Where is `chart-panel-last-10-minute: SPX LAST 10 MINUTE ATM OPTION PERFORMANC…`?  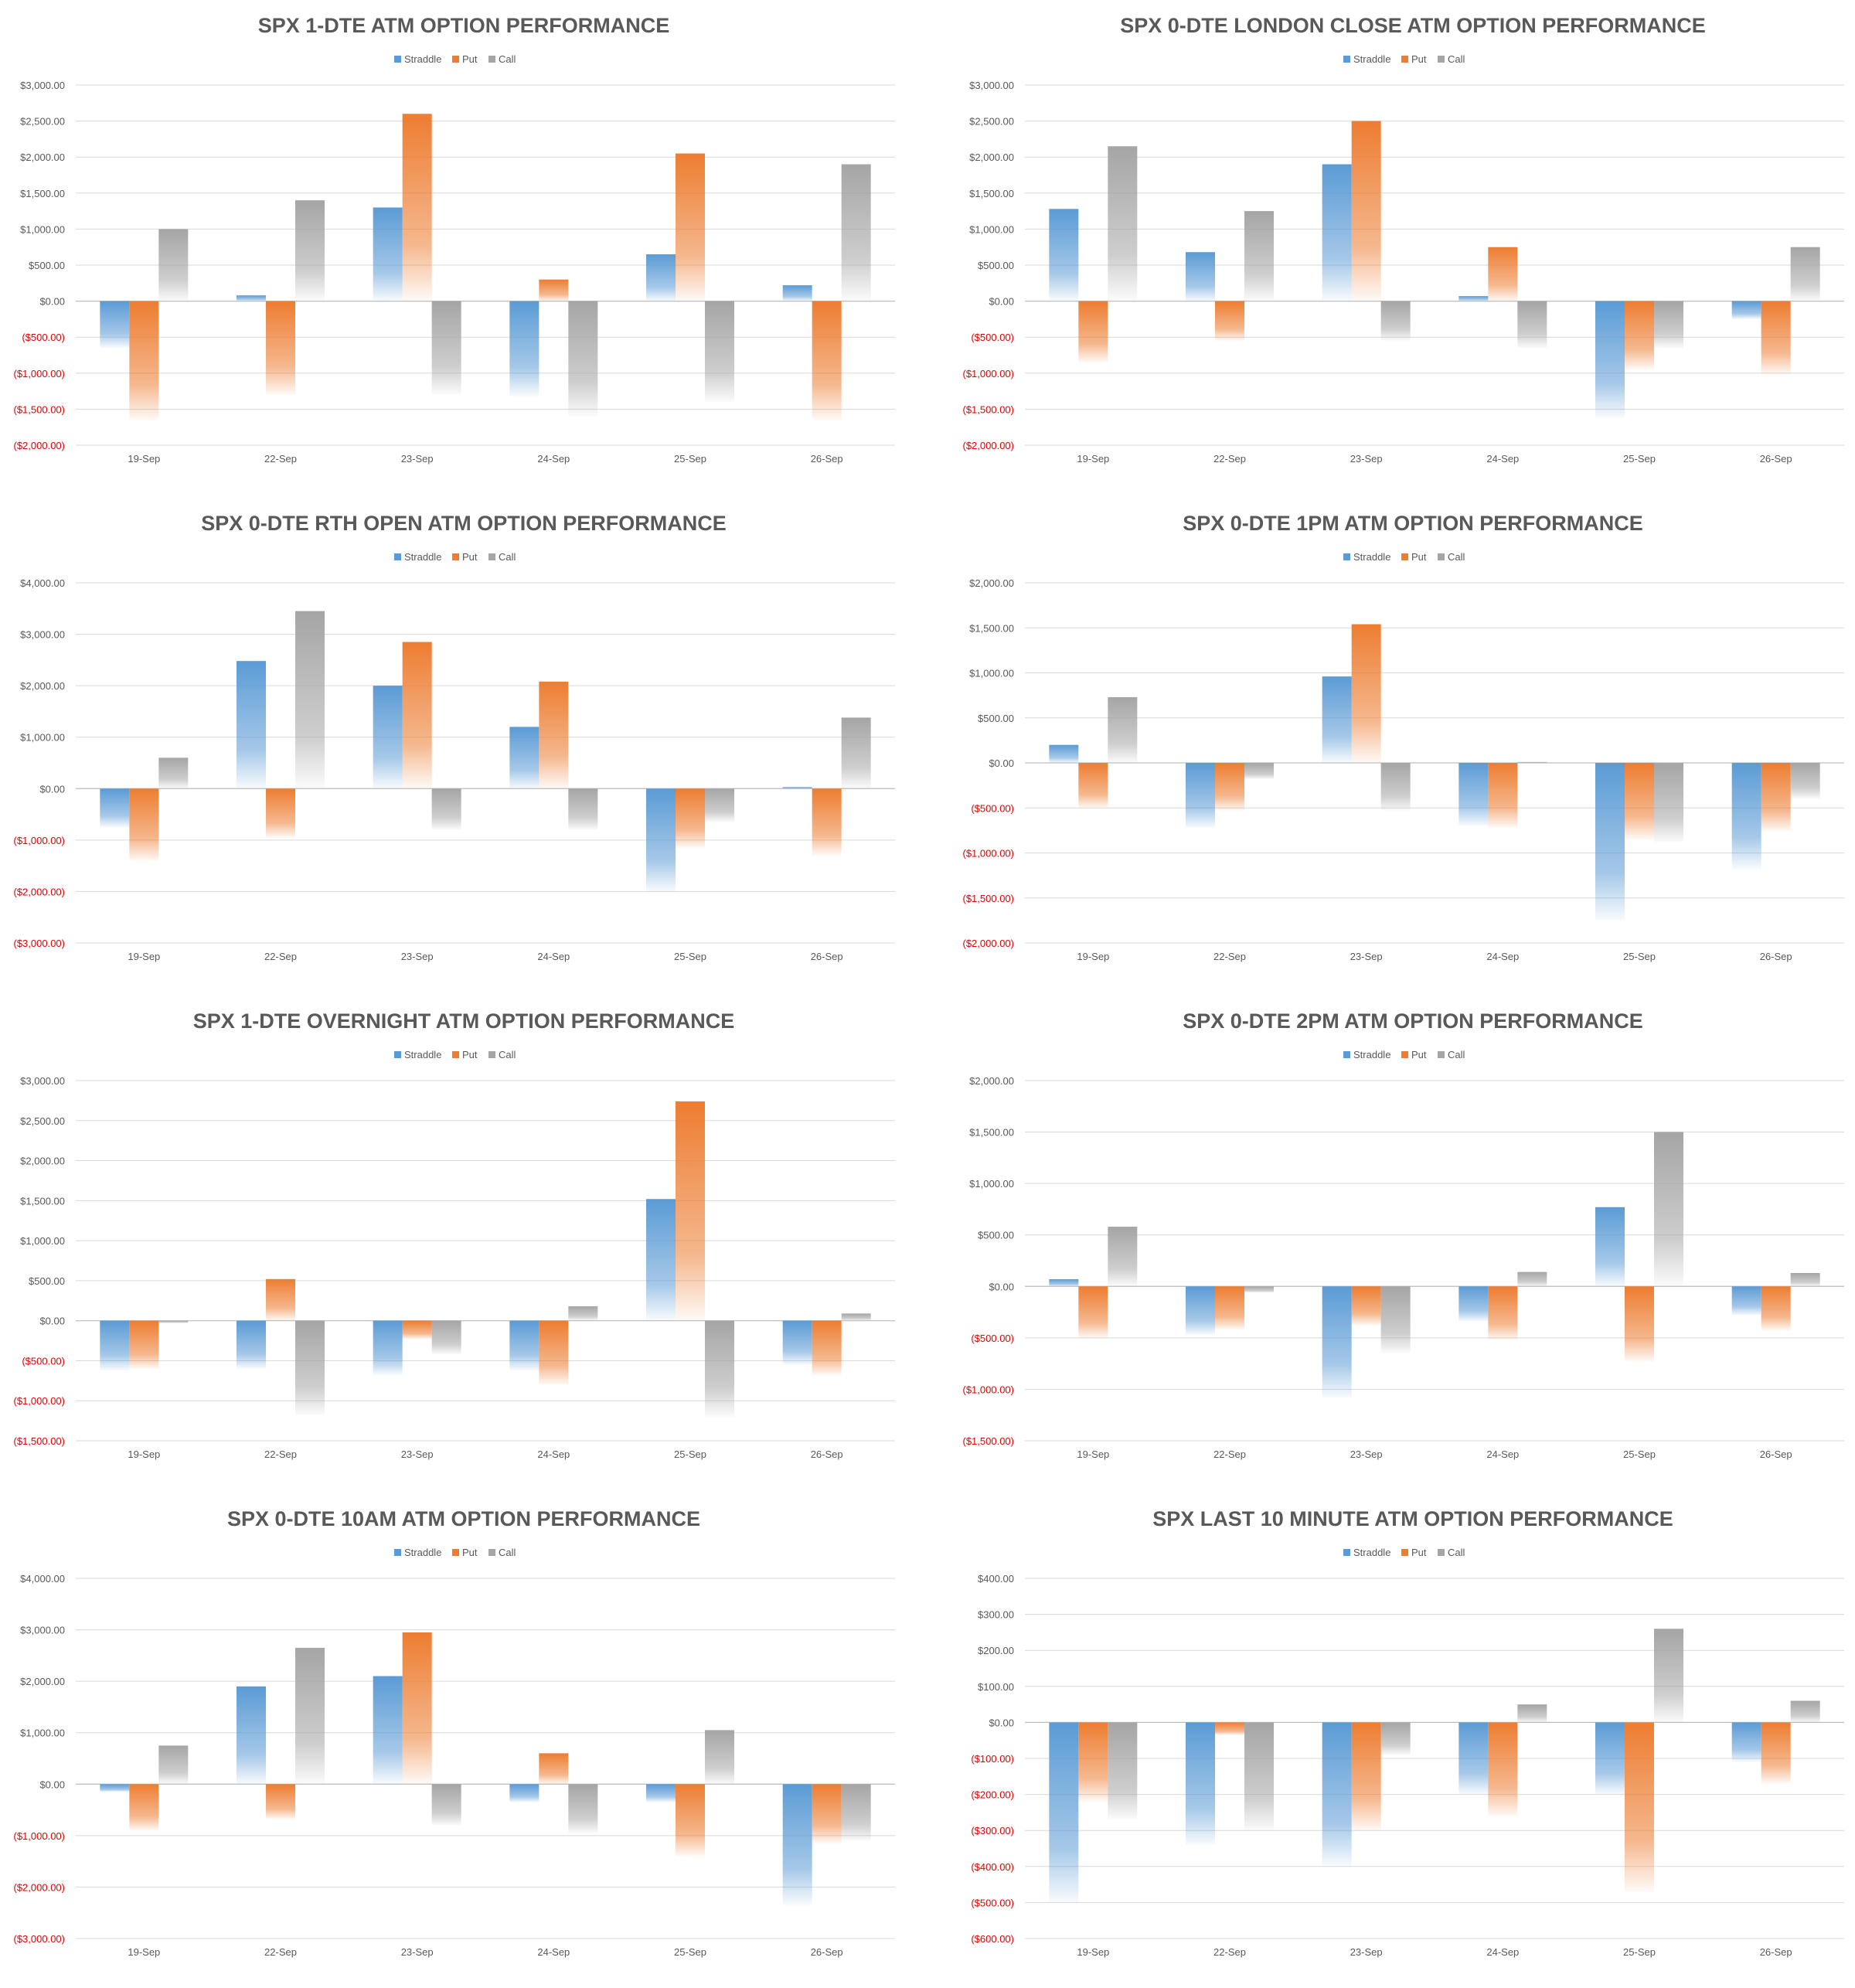 chart-panel-last-10-minute: SPX LAST 10 MINUTE ATM OPTION PERFORMANC… is located at coordinates (1402, 1740).